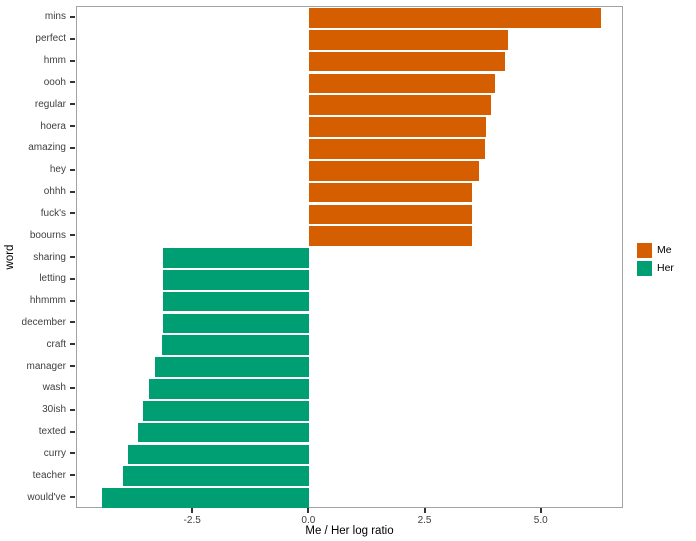  I want to click on bar-december, so click(236, 323).